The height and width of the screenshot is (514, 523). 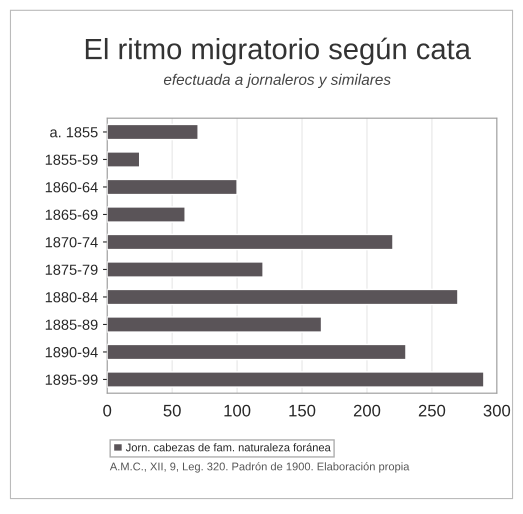 I want to click on y-tick-label: 1890-94, so click(x=72, y=352).